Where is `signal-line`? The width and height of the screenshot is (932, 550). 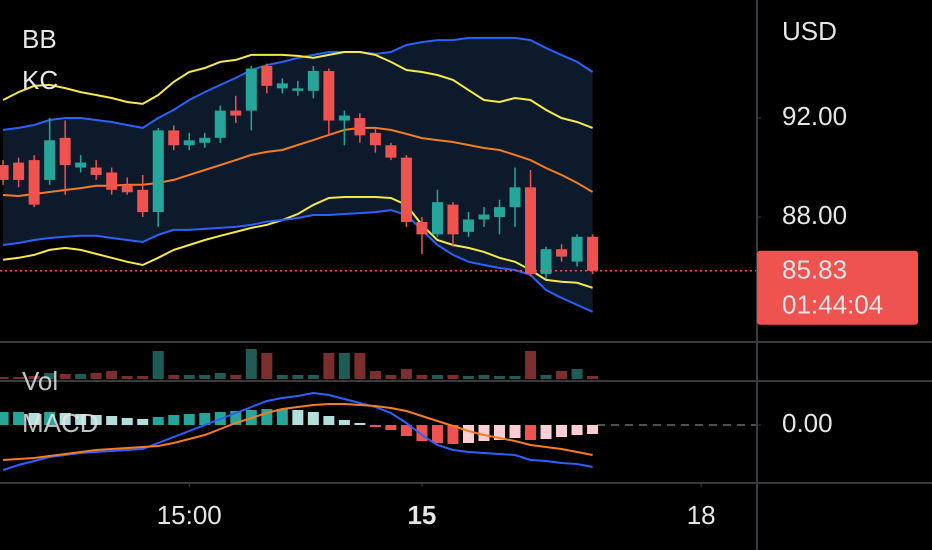 signal-line is located at coordinates (298, 432).